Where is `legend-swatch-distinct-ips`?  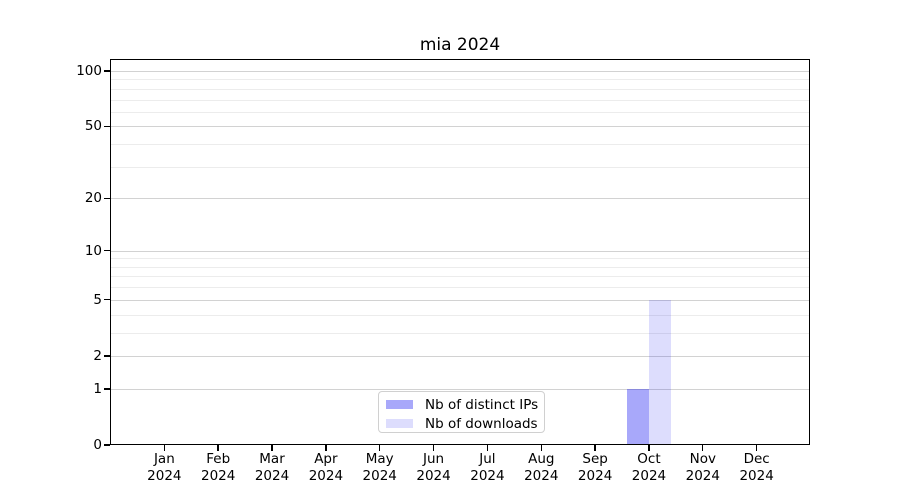 legend-swatch-distinct-ips is located at coordinates (399, 404).